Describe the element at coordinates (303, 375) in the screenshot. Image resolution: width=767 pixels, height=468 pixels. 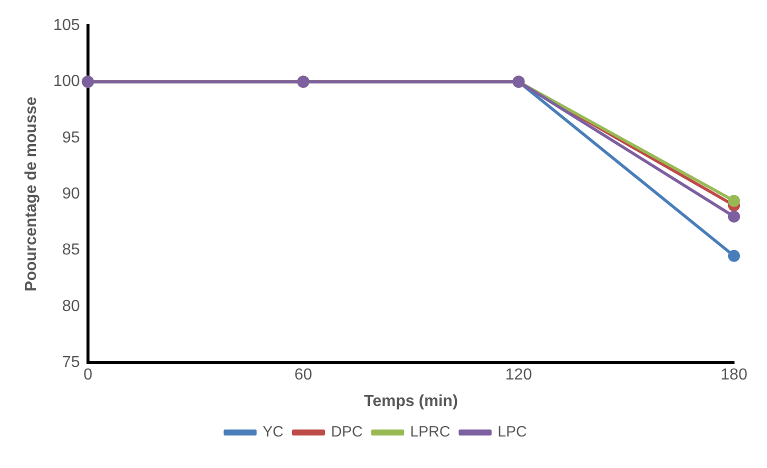
I see `x-tick-label: 60` at that location.